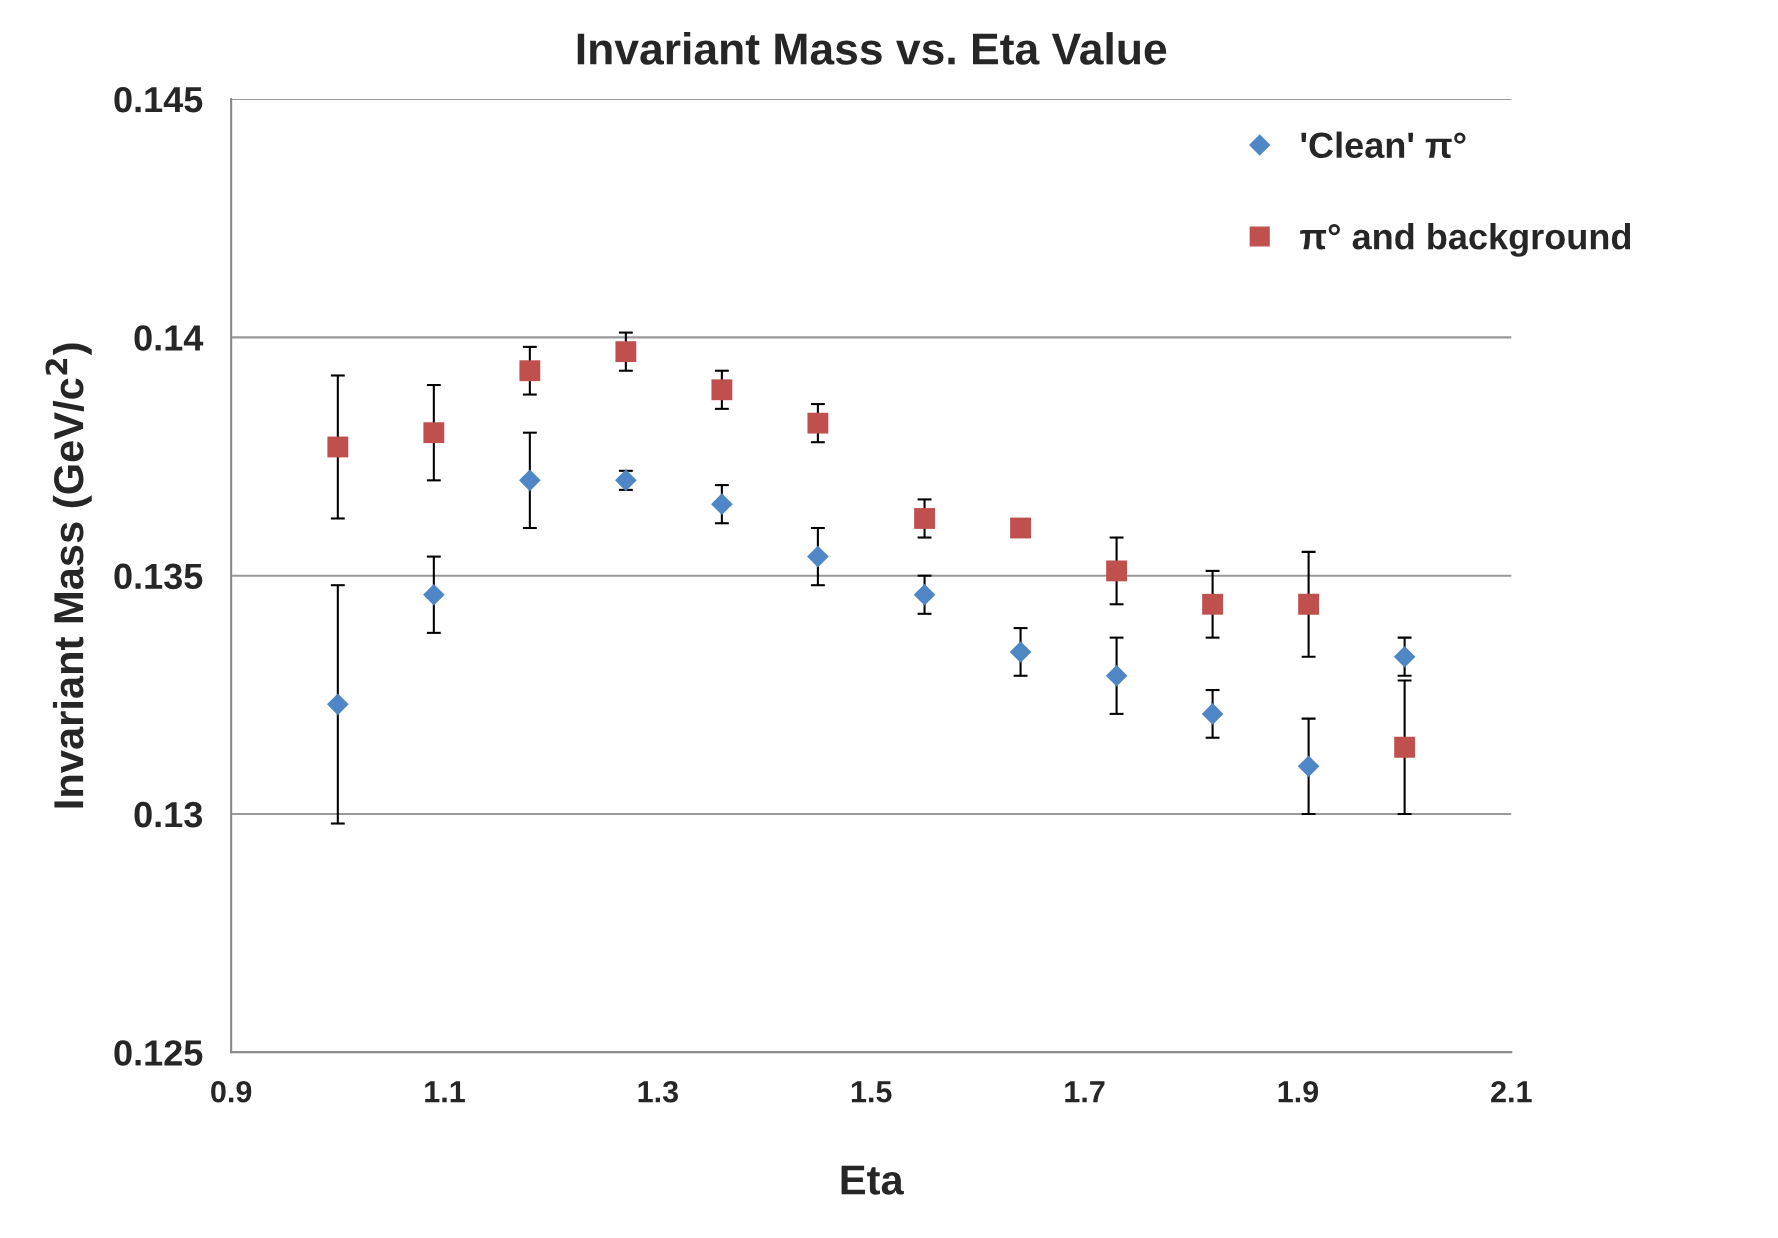 The width and height of the screenshot is (1778, 1238). What do you see at coordinates (168, 814) in the screenshot?
I see `y-tick-label: 0.13` at bounding box center [168, 814].